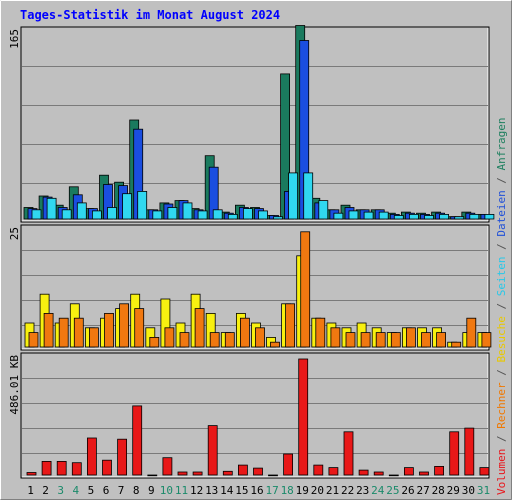 The image size is (512, 500). I want to click on day-label-21: 21, so click(332, 490).